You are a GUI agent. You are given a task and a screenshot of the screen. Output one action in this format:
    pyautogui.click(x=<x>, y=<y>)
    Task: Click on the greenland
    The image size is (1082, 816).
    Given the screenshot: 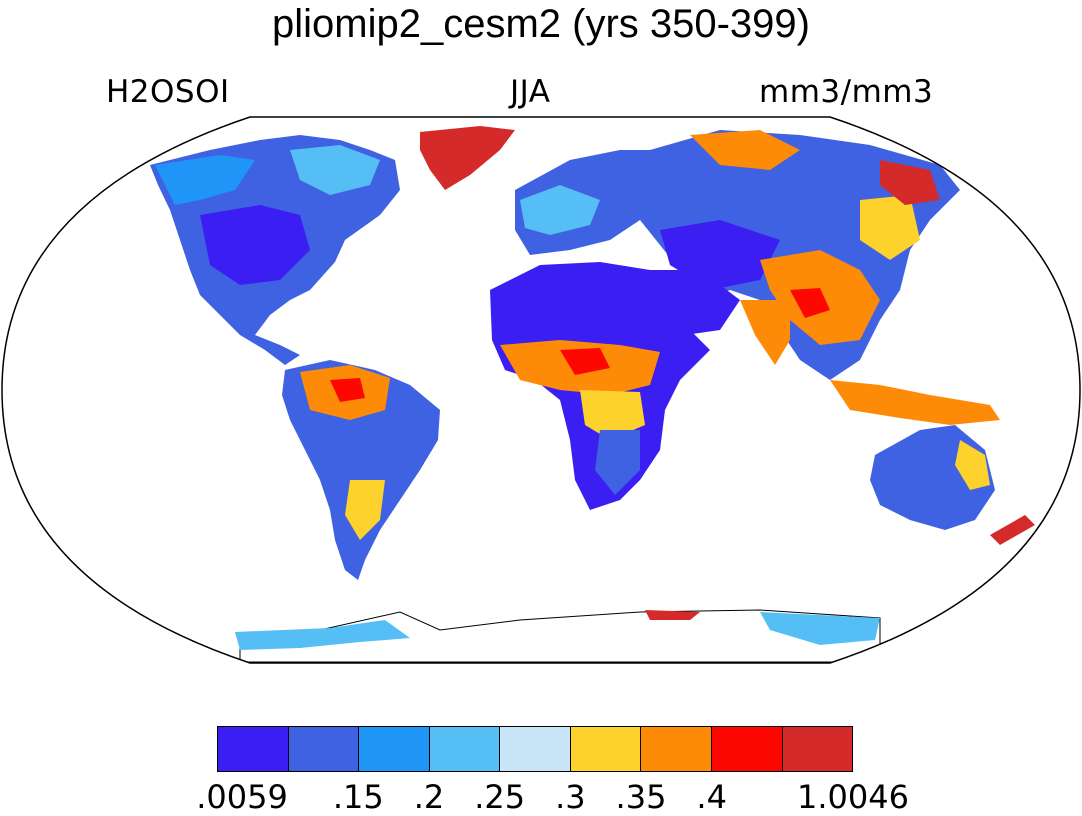 What is the action you would take?
    pyautogui.click(x=467, y=158)
    